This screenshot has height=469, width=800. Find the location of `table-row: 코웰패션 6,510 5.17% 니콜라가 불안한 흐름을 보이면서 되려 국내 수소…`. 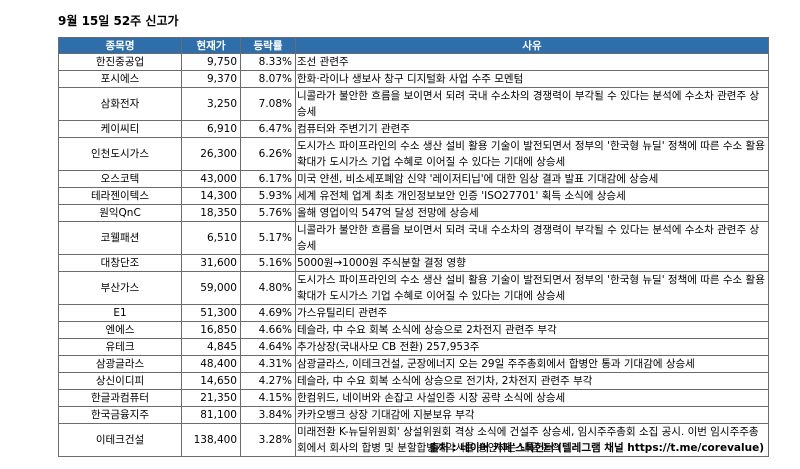

table-row: 코웰패션 6,510 5.17% 니콜라가 불안한 흐름을 보이면서 되려 국내 수소… is located at coordinates (413, 238).